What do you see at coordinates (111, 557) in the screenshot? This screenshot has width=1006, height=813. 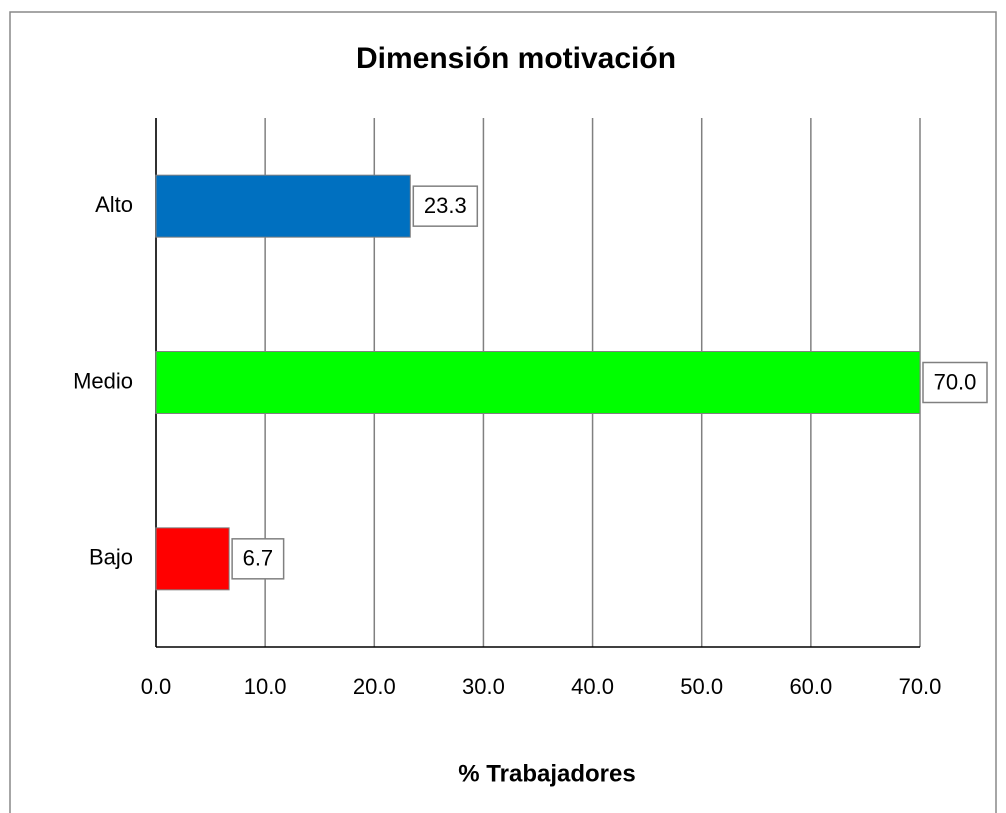 I see `y-tick-label: Bajo` at bounding box center [111, 557].